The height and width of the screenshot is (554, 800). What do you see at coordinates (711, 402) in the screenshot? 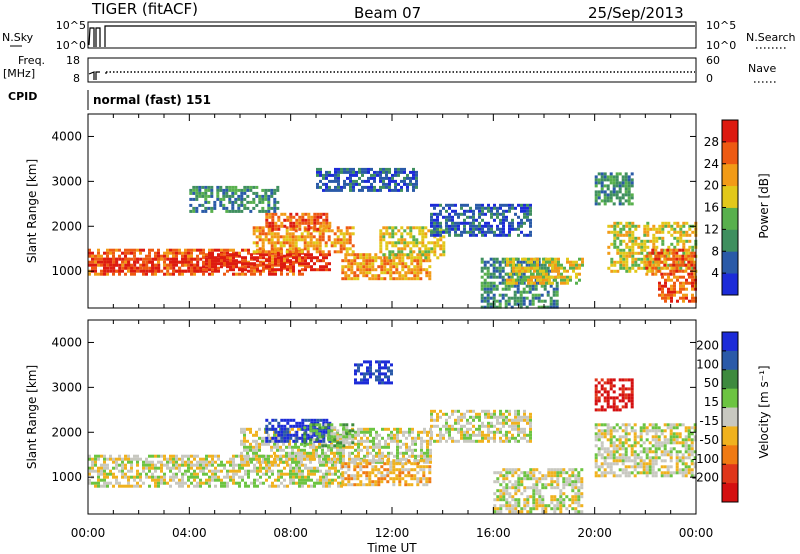
I see `velocity-colorbar-tick: 15` at bounding box center [711, 402].